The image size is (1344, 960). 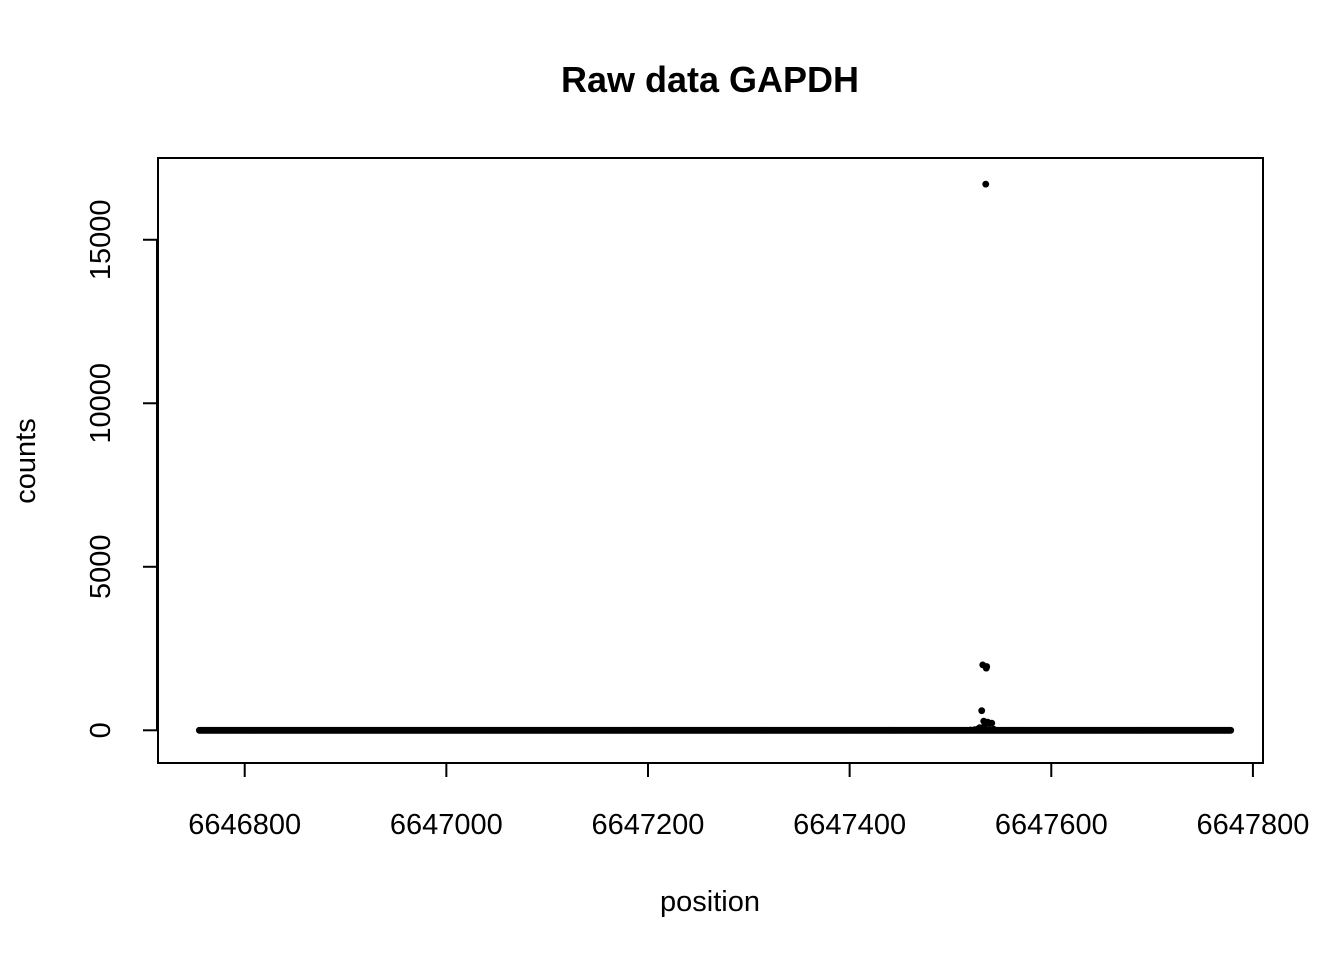 I want to click on y-tick-label: 15000, so click(x=101, y=239).